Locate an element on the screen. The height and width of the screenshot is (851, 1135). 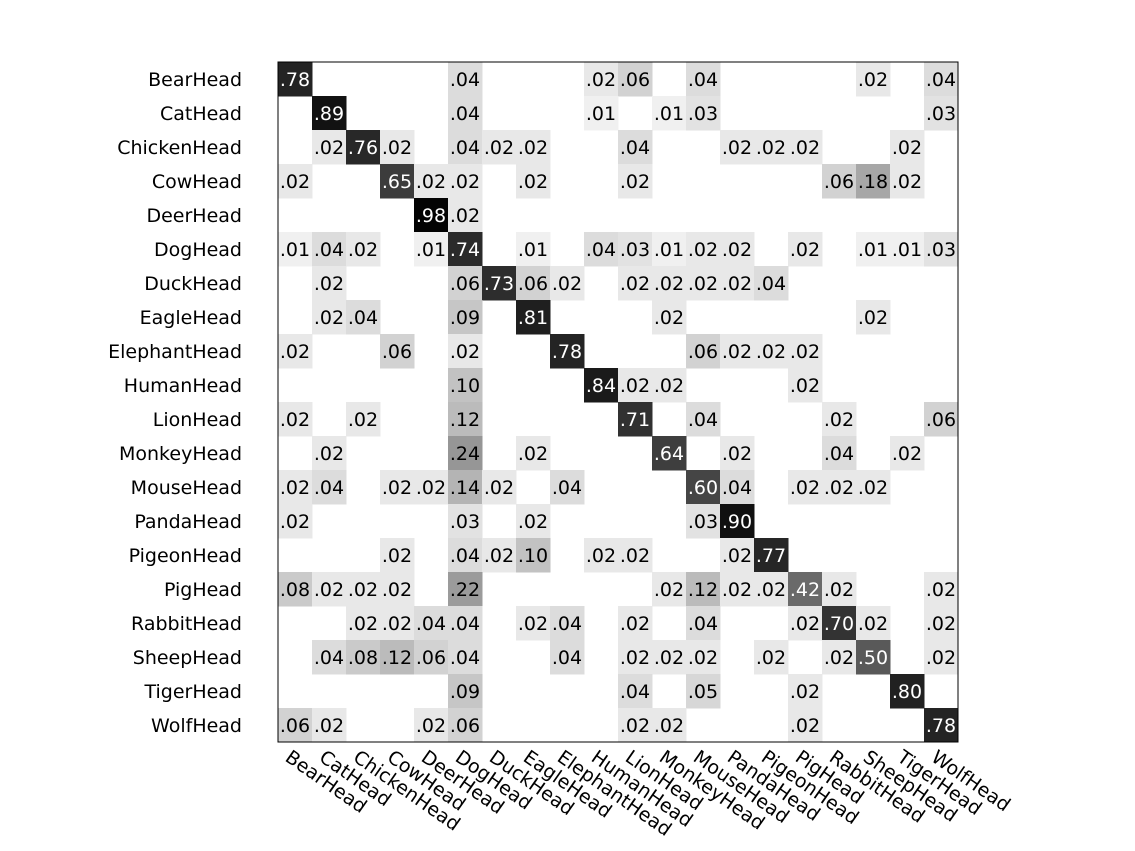
cell-value-label: .65 is located at coordinates (397, 182).